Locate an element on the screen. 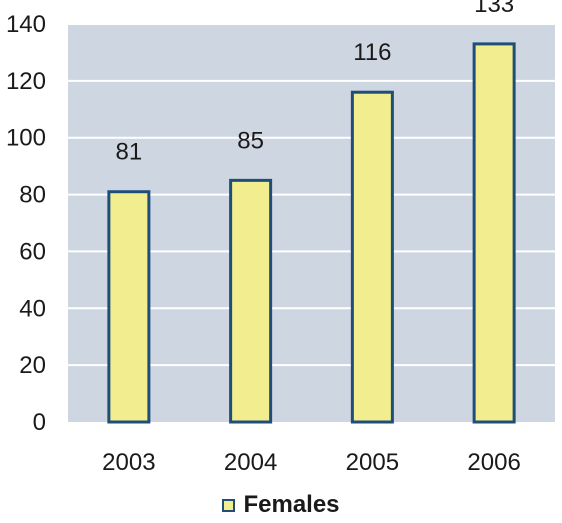 This screenshot has height=523, width=562. y-tick-label: 20 is located at coordinates (32, 365).